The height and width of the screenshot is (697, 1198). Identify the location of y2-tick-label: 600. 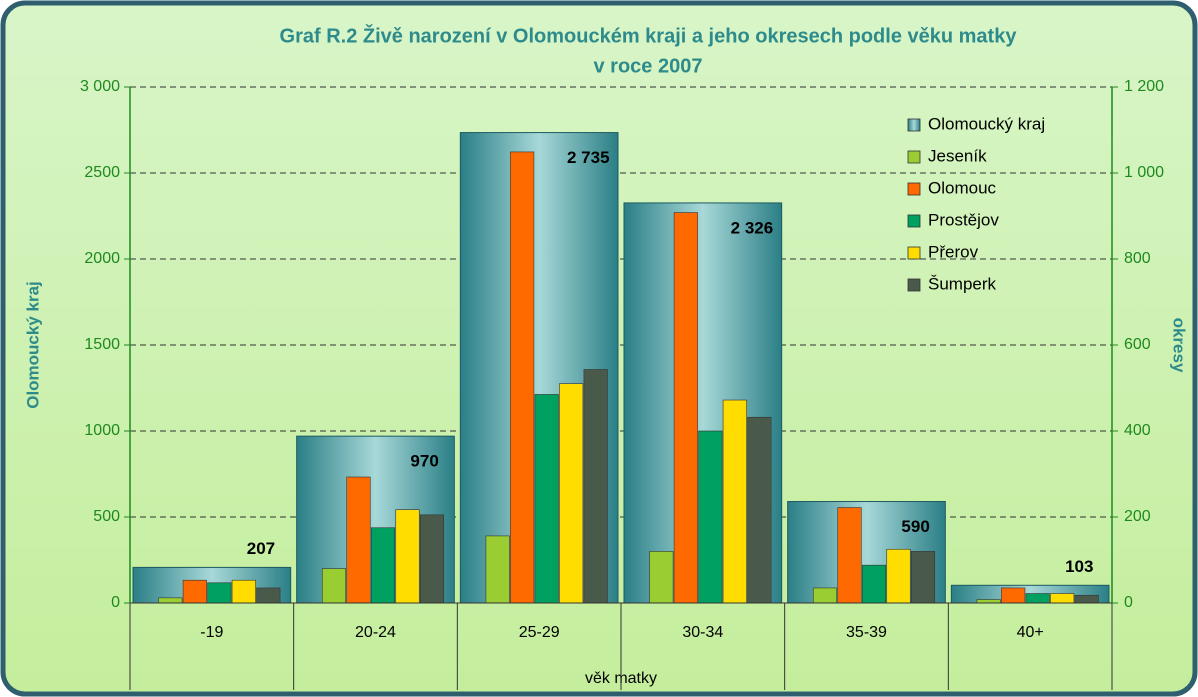
(1137, 344).